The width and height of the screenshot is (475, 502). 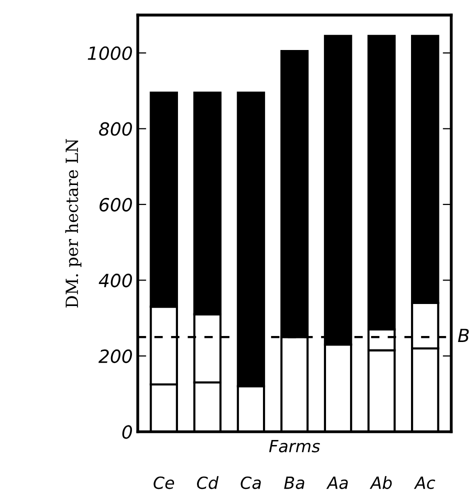 What do you see at coordinates (73, 223) in the screenshot?
I see `y-axis-title: DM. per hectare LN` at bounding box center [73, 223].